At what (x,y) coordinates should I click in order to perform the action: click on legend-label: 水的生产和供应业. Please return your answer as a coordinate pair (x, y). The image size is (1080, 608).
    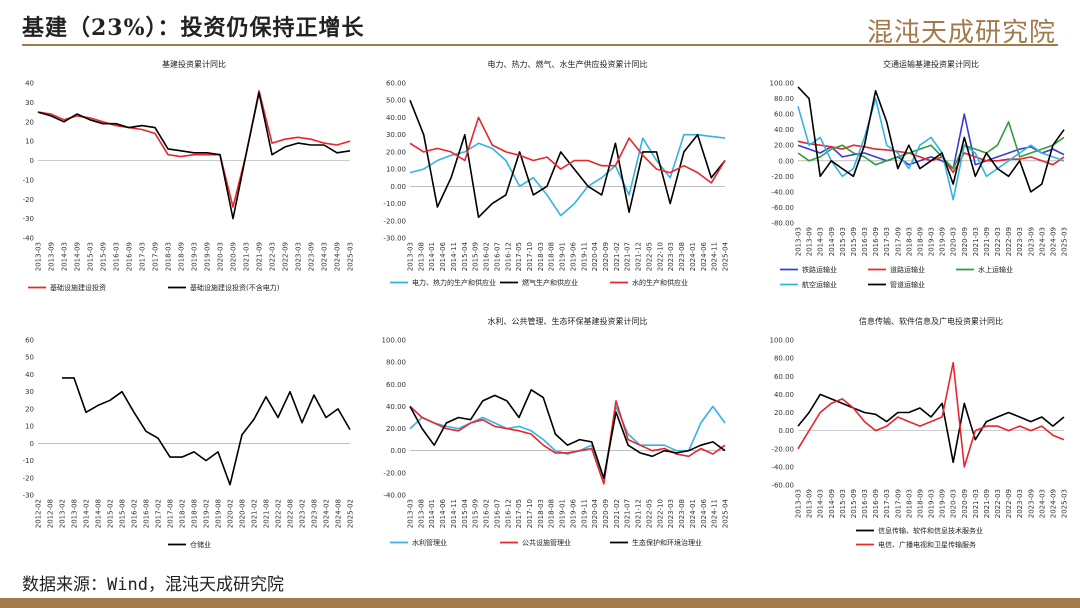
    Looking at the image, I should click on (660, 282).